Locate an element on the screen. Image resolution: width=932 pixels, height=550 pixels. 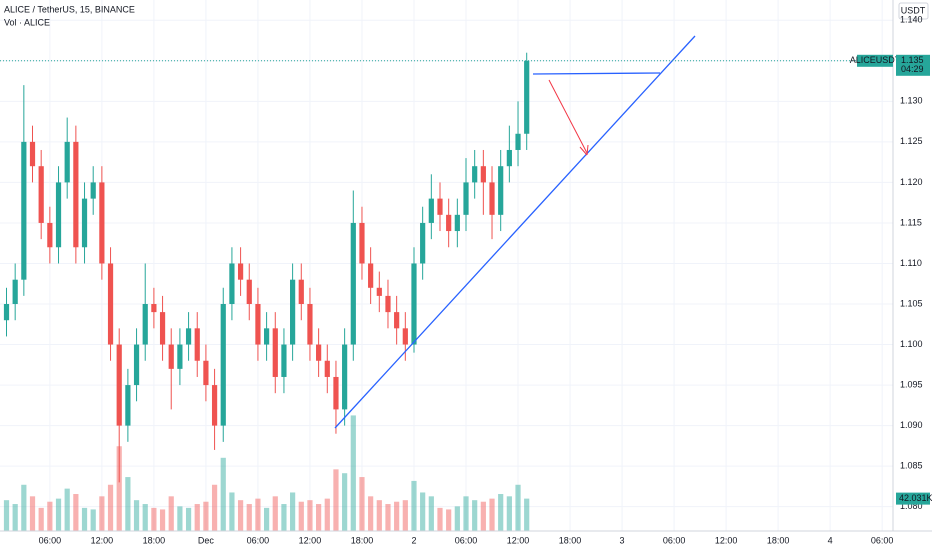
currency: USDT is located at coordinates (913, 10).